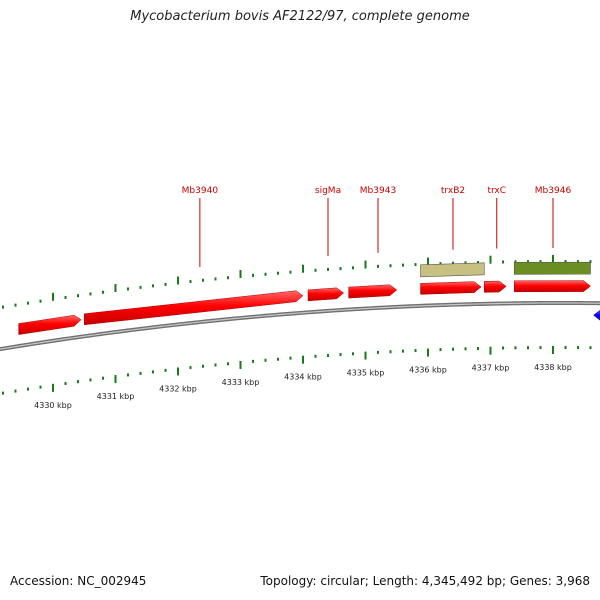  I want to click on gene-track, so click(309, 307).